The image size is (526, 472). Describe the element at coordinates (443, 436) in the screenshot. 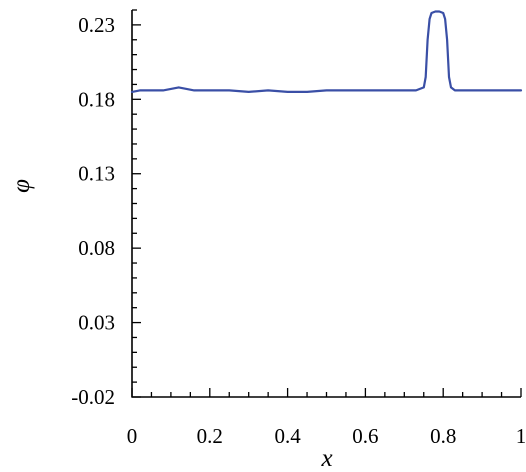

I see `x-tick-label: 0.8` at that location.